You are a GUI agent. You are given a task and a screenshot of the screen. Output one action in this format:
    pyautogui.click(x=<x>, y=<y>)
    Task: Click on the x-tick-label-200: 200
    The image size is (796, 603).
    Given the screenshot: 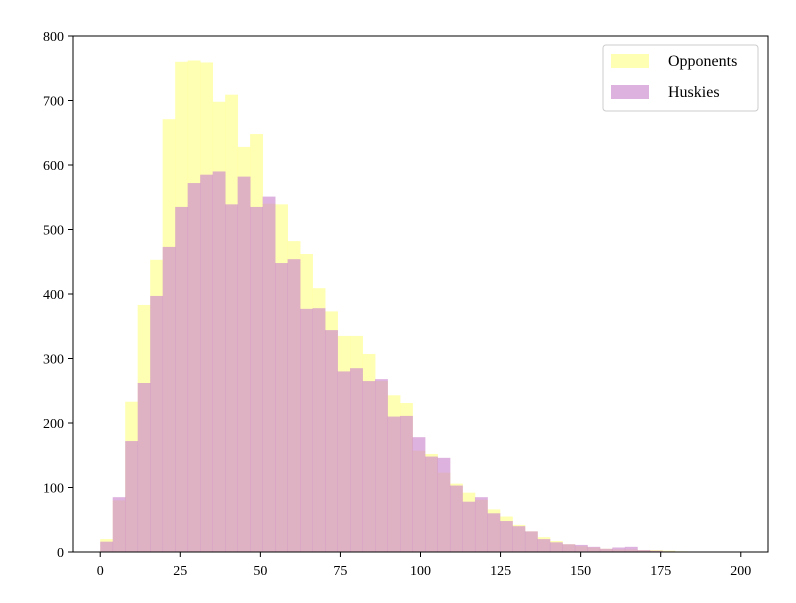 What is the action you would take?
    pyautogui.click(x=740, y=571)
    